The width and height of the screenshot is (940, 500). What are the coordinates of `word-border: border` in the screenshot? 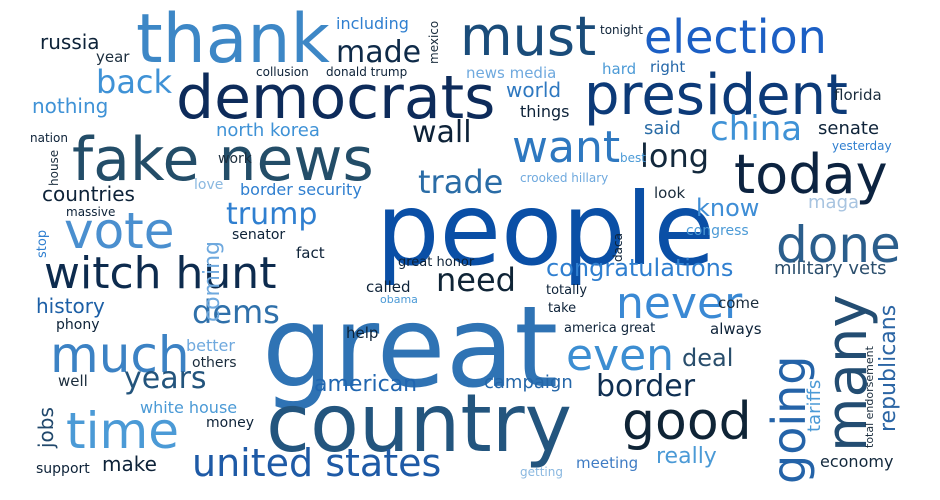 It's located at (646, 386).